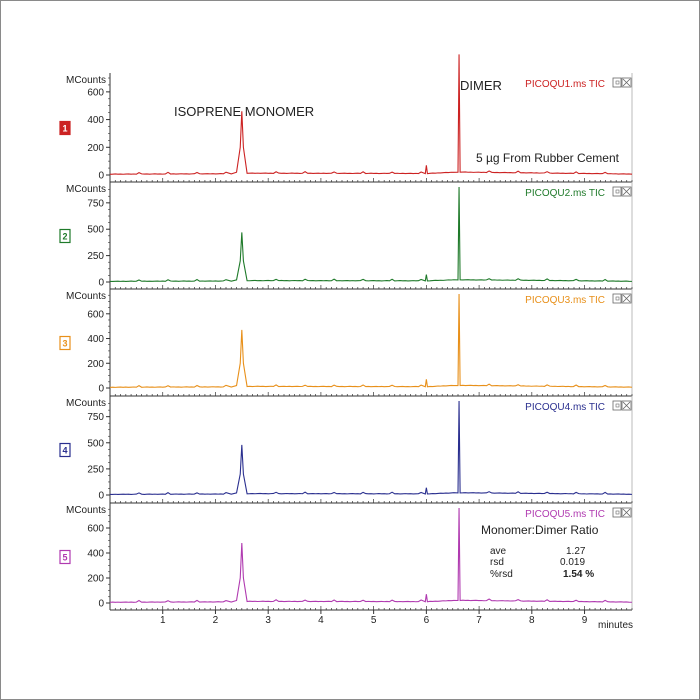 The width and height of the screenshot is (700, 700). I want to click on panel-number-label: 5, so click(64, 558).